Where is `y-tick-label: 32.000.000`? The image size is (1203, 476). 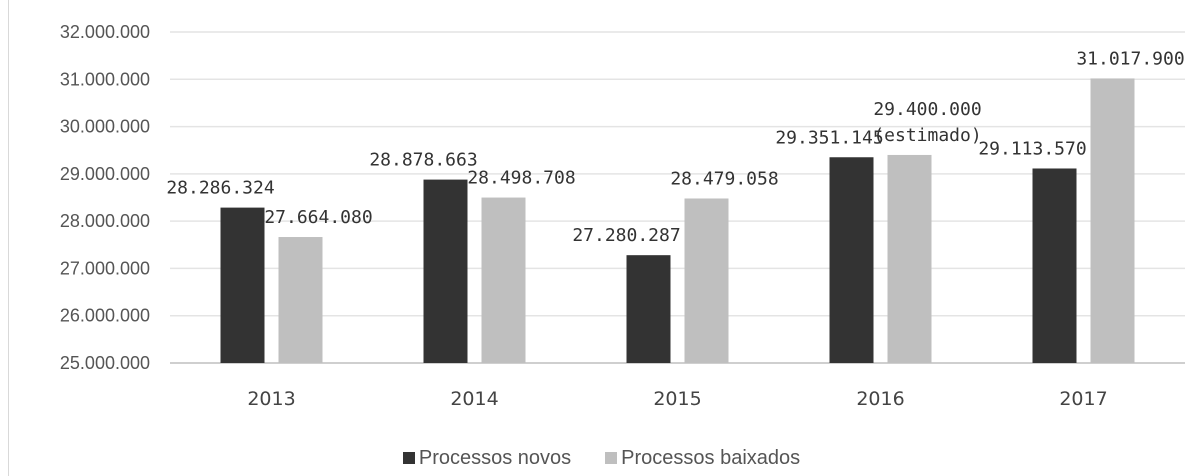 y-tick-label: 32.000.000 is located at coordinates (105, 32).